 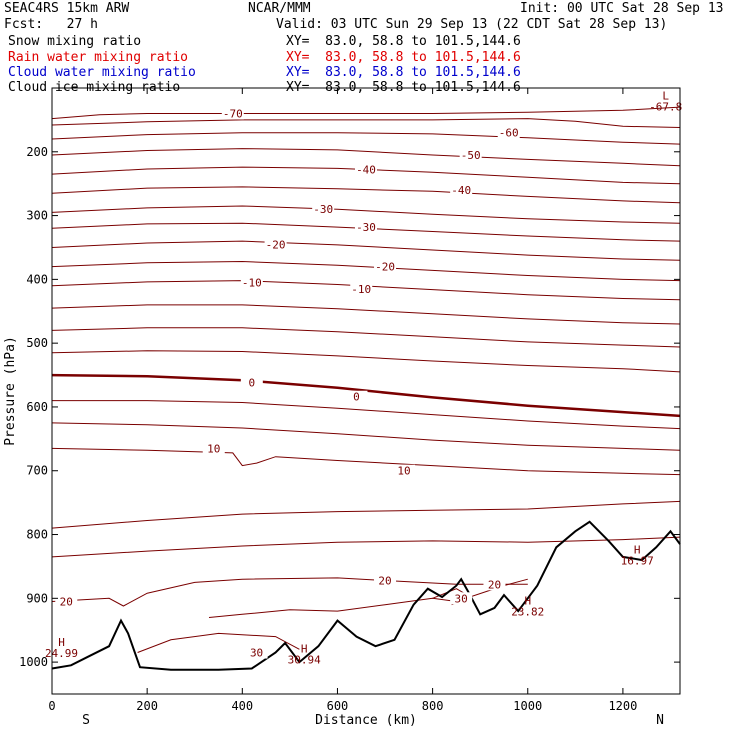 I want to click on contour-label-8: -20, so click(x=385, y=267).